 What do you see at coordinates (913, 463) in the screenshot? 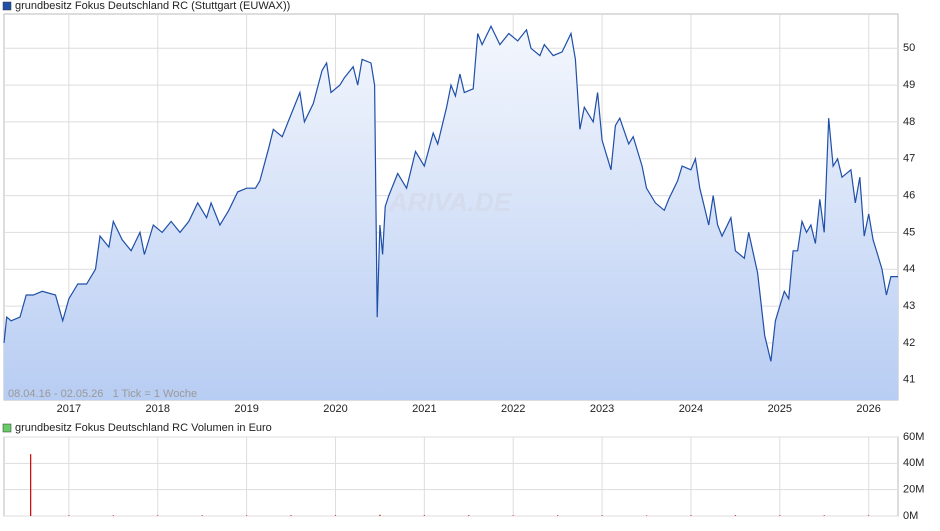
I see `y-tick-label: 40M` at bounding box center [913, 463].